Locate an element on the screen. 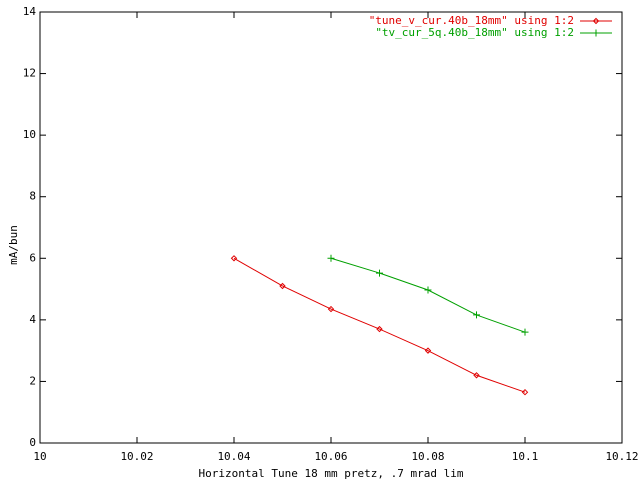 This screenshot has height=480, width=640. x-tick-label: 10.02 is located at coordinates (136, 456).